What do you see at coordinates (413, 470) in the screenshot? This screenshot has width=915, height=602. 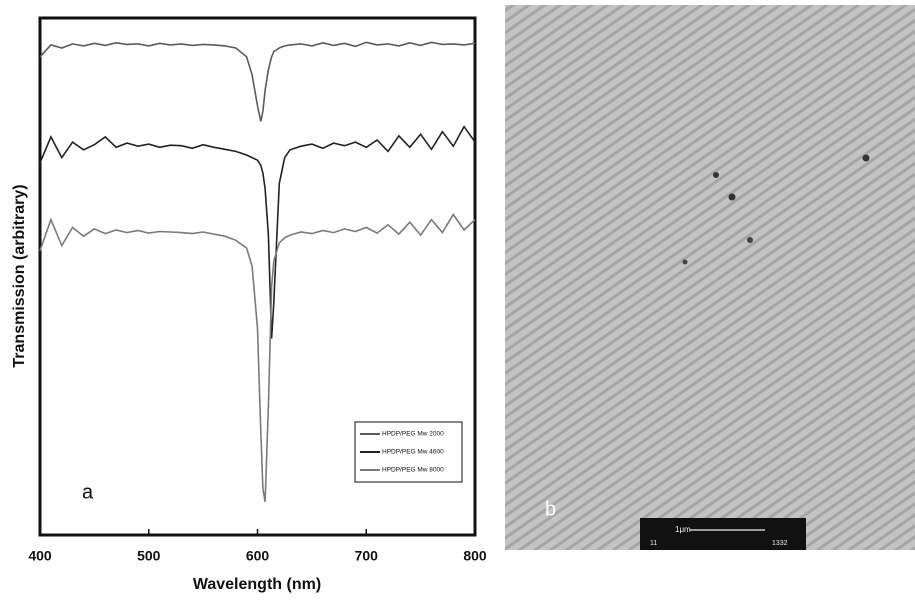 I see `legend-label: HPDP/PEG Mw 8000` at bounding box center [413, 470].